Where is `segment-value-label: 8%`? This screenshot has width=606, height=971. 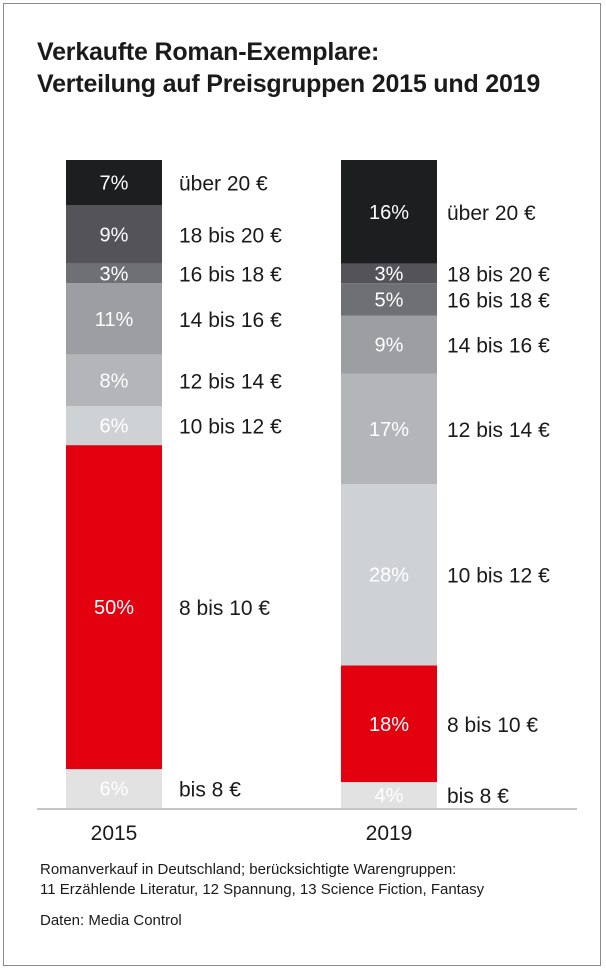
segment-value-label: 8% is located at coordinates (114, 381).